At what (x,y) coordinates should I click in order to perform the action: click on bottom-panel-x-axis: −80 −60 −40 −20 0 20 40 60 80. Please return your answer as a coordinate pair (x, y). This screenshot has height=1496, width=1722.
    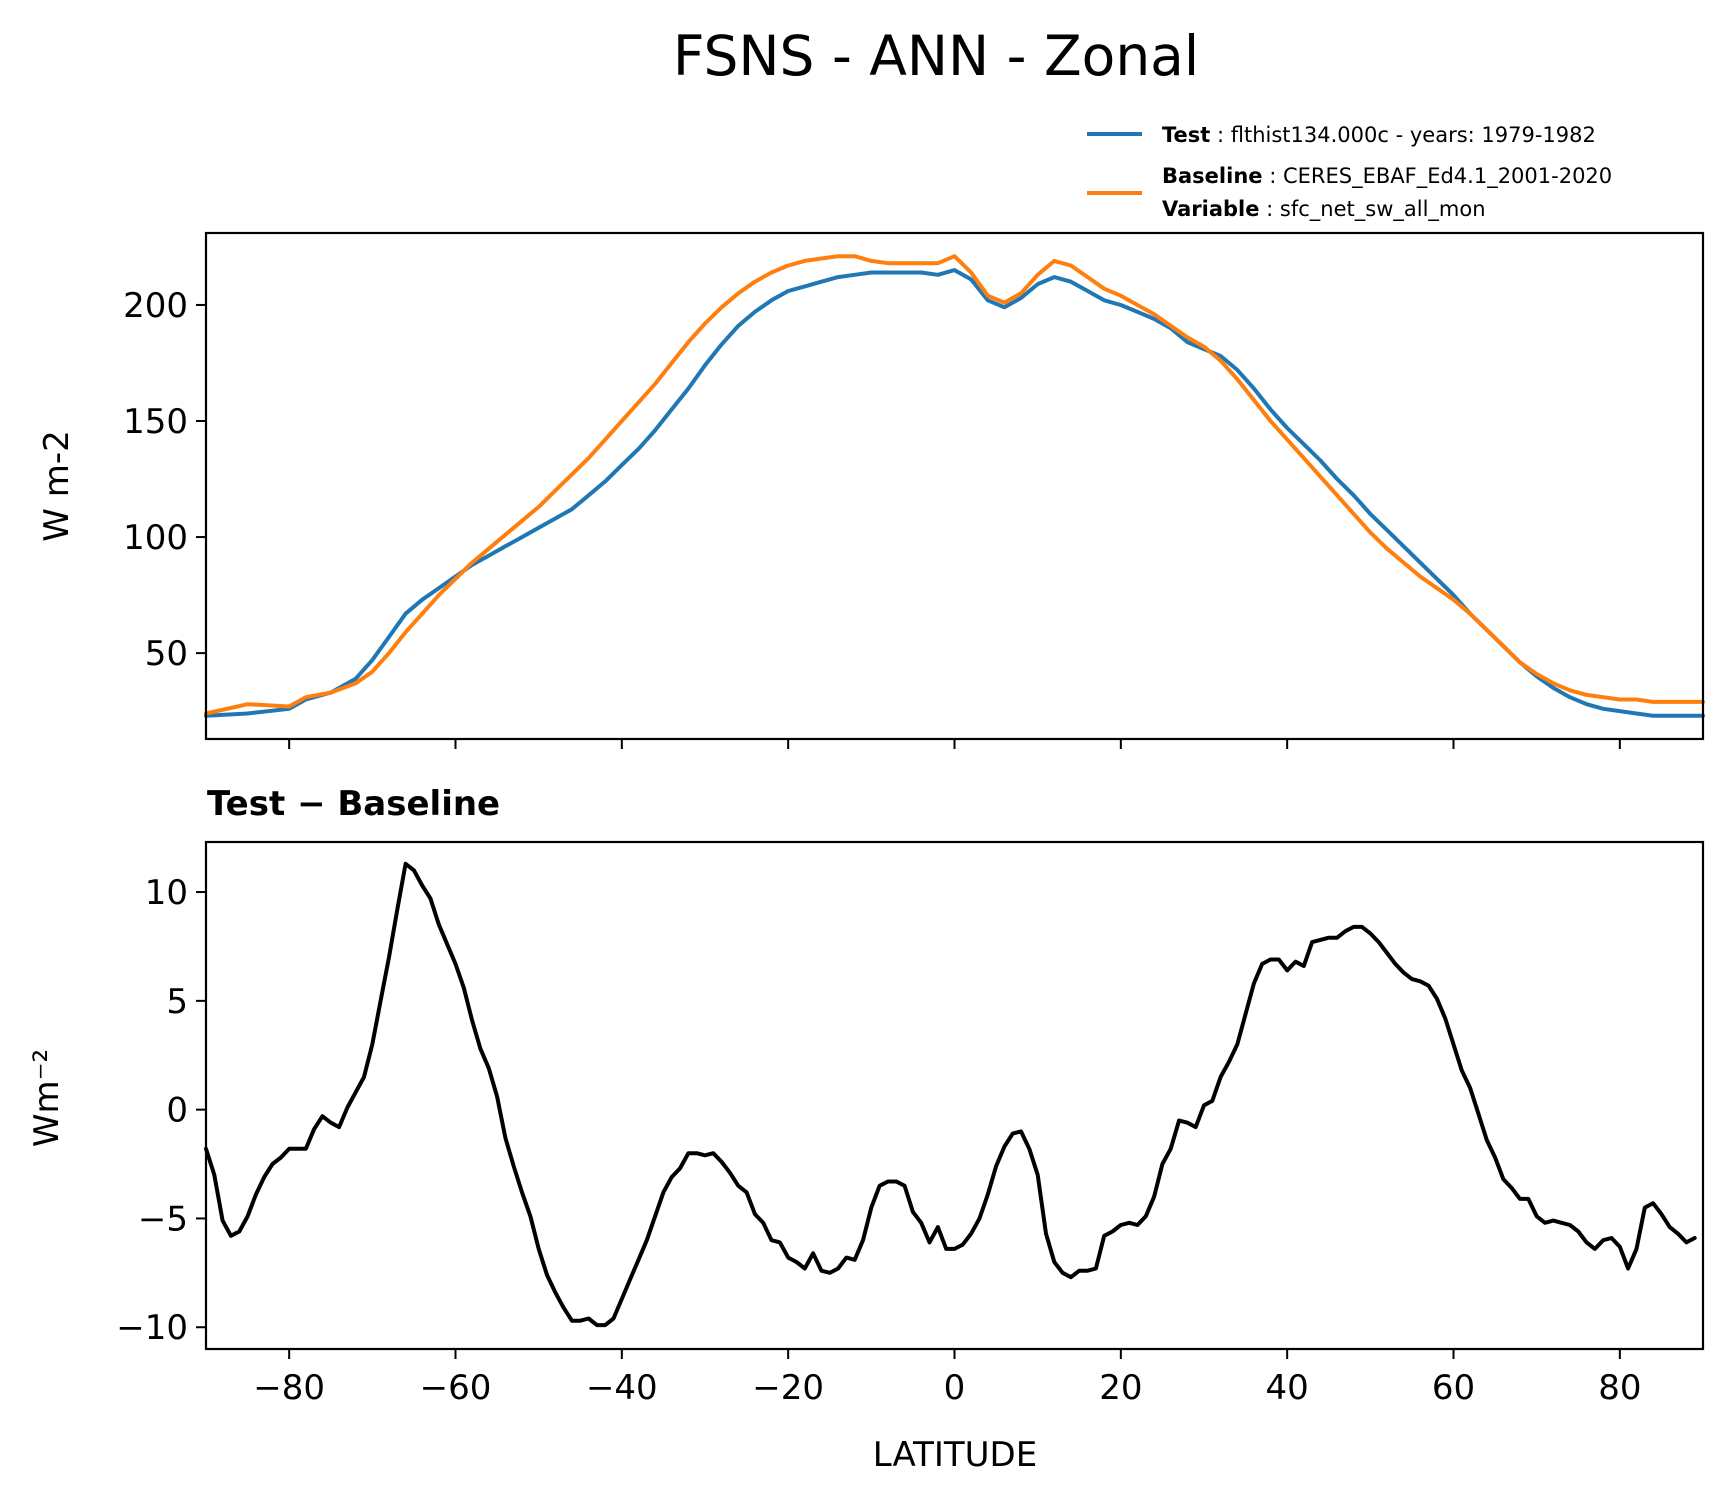
    Looking at the image, I should click on (947, 1378).